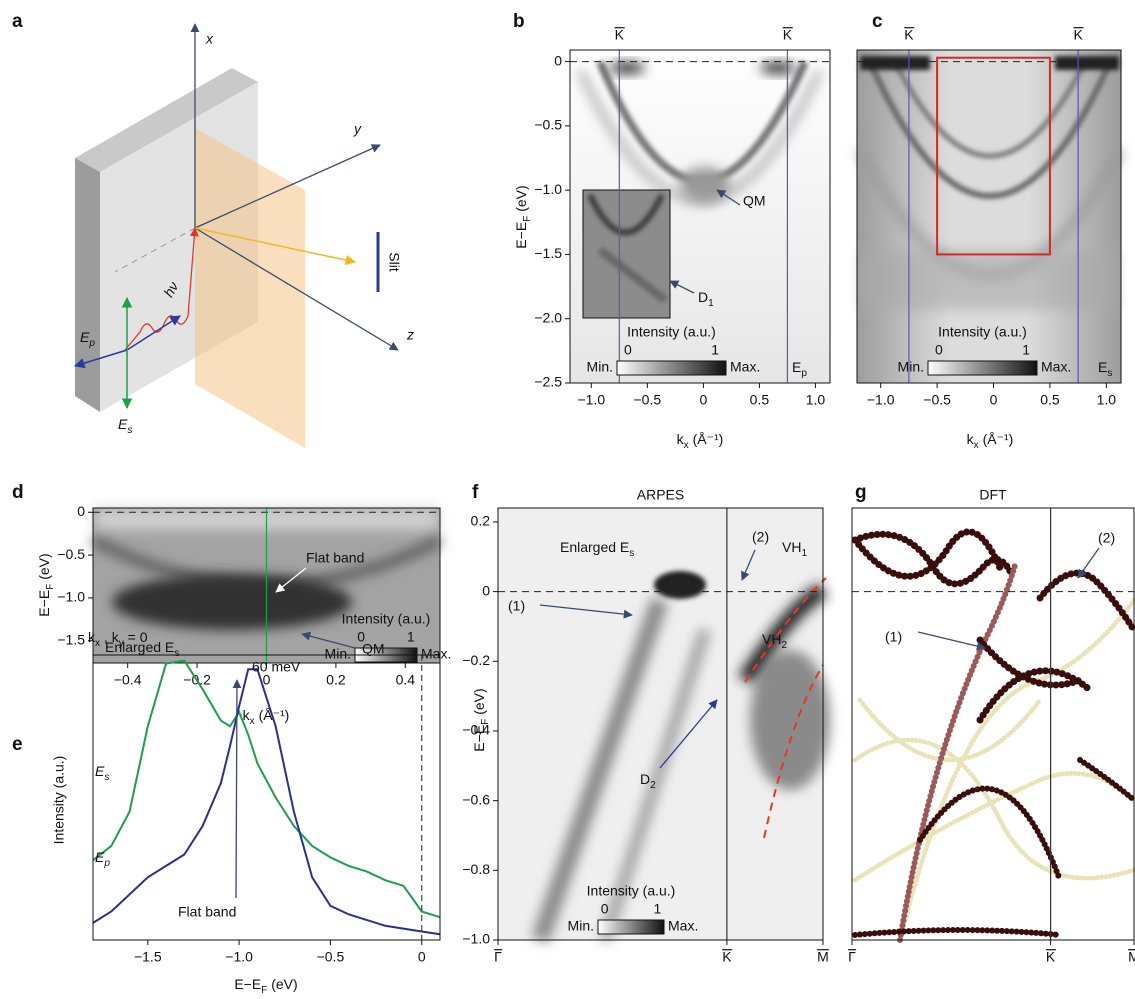 This screenshot has width=1135, height=999. What do you see at coordinates (406, 680) in the screenshot?
I see `x-tick-label: 0.4` at bounding box center [406, 680].